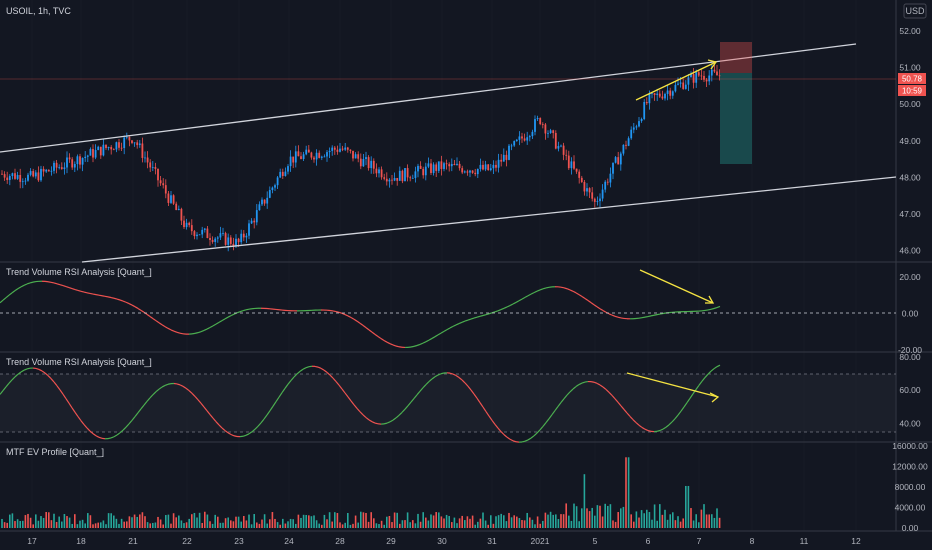  Describe the element at coordinates (714, 397) in the screenshot. I see `osc2-arrow-head` at that location.